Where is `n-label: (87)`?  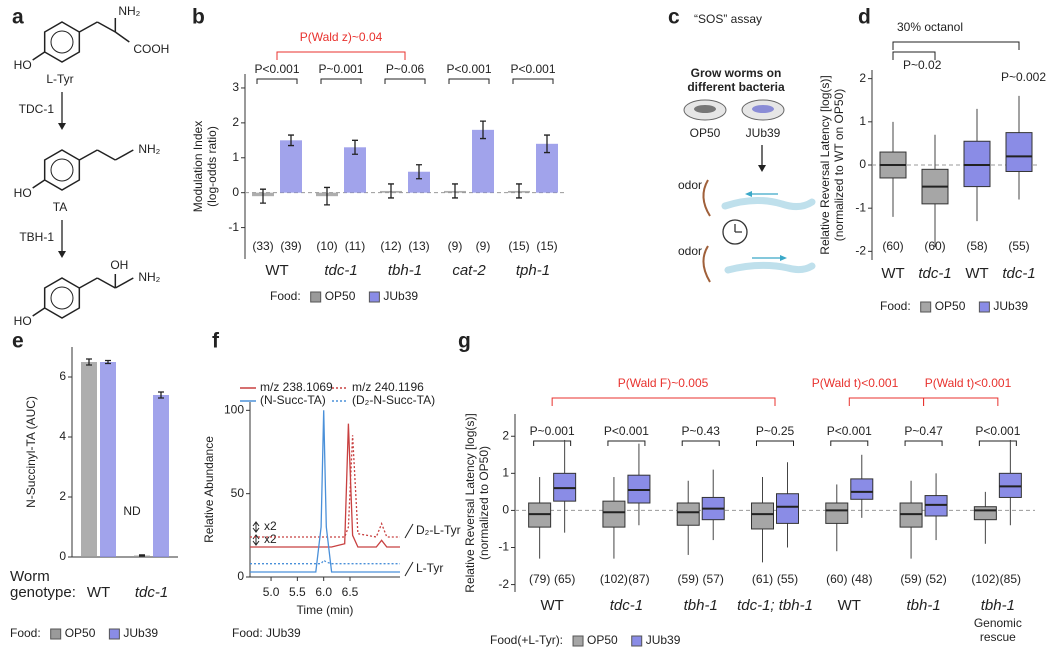 n-label: (87) is located at coordinates (638, 579).